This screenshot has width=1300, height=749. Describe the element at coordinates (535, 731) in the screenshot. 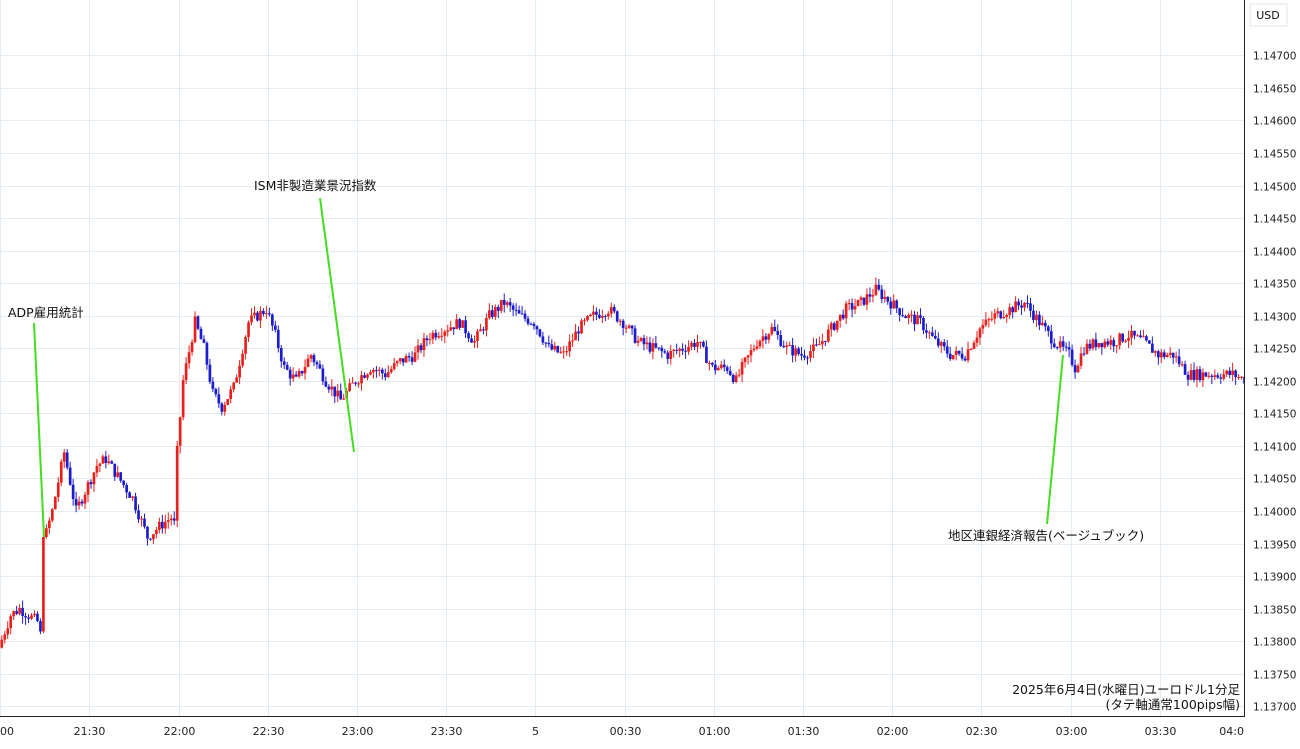

I see `x-tick-label: 5` at that location.